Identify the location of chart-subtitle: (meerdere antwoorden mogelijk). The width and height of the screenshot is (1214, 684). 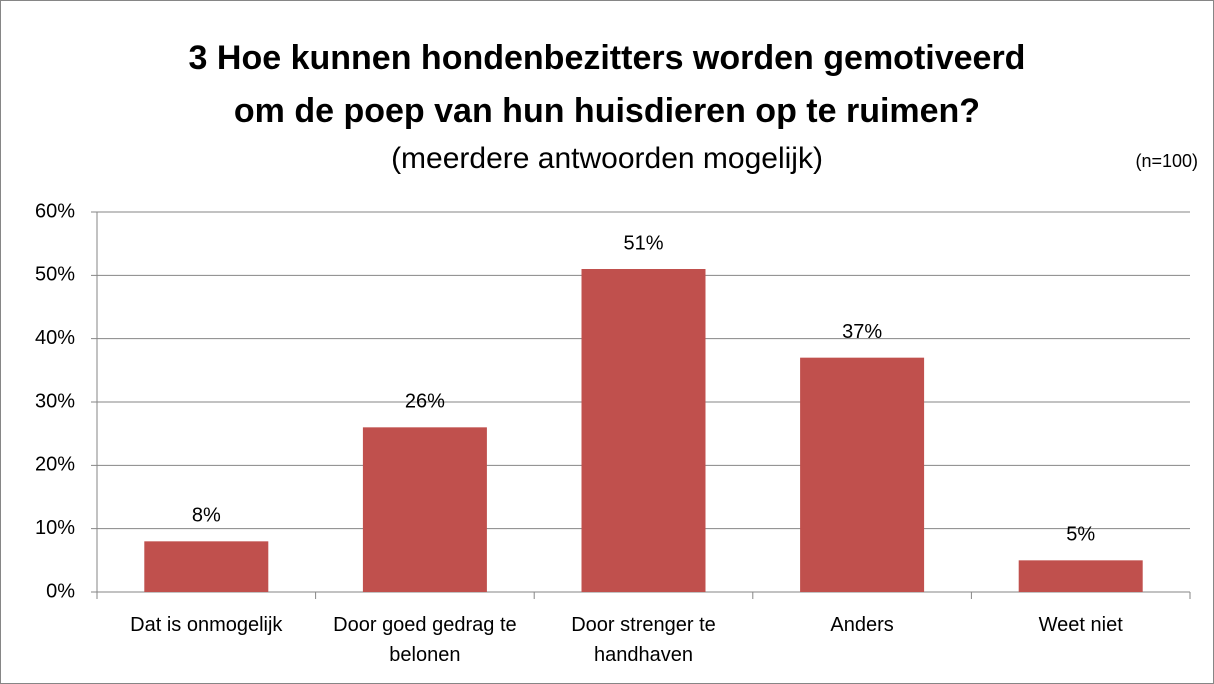
(607, 158).